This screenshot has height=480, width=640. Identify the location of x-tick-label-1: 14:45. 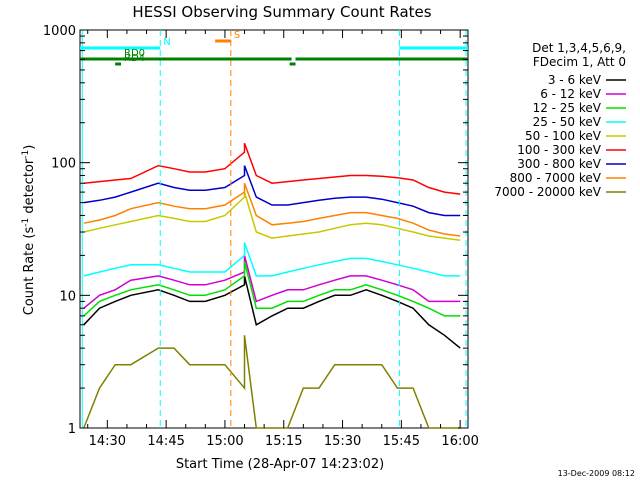
(165, 441).